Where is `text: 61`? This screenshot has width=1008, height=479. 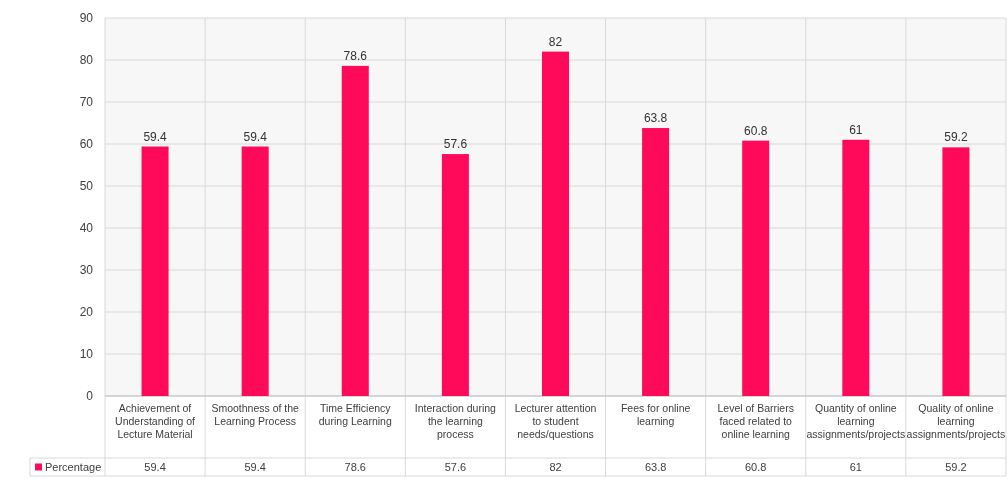 text: 61 is located at coordinates (855, 466).